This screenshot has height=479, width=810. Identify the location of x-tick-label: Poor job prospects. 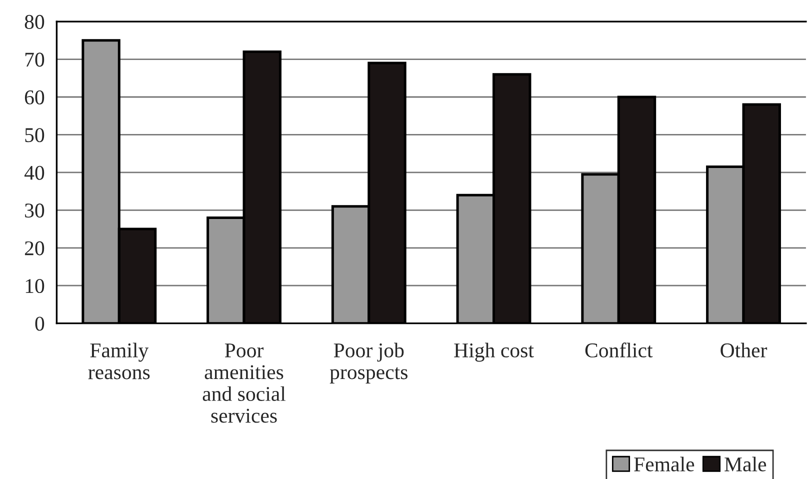
(369, 363).